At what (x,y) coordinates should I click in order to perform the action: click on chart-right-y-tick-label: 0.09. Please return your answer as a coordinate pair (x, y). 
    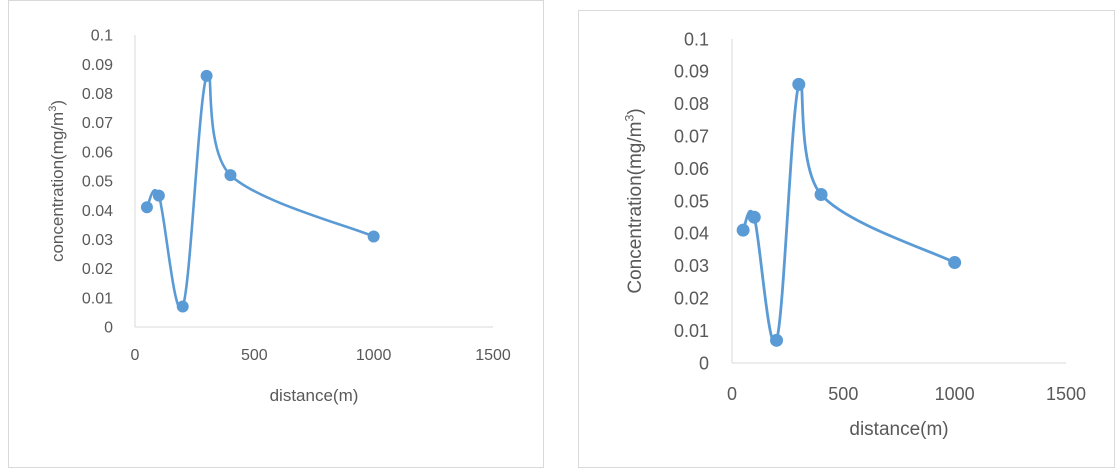
    Looking at the image, I should click on (691, 72).